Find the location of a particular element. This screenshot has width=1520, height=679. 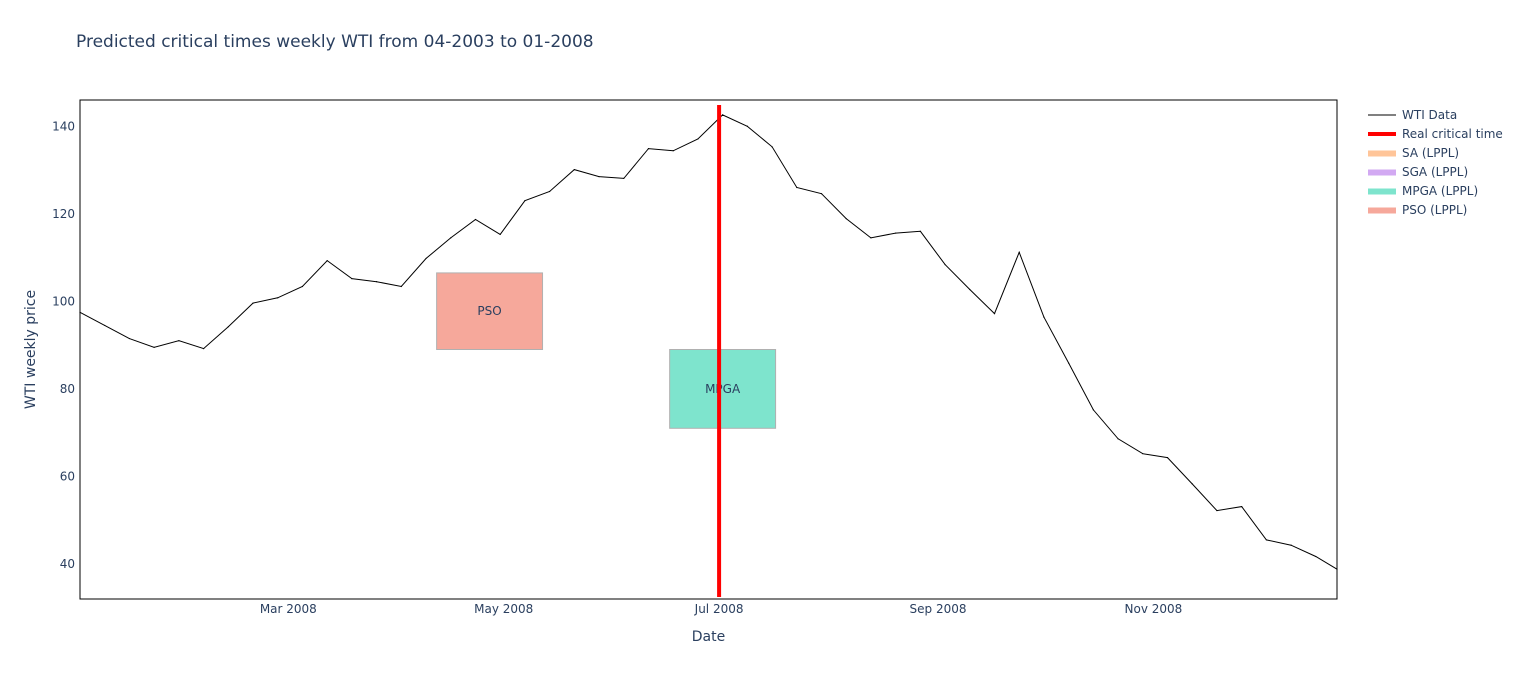

legend-item: MPGA (LPPL) is located at coordinates (1423, 191).